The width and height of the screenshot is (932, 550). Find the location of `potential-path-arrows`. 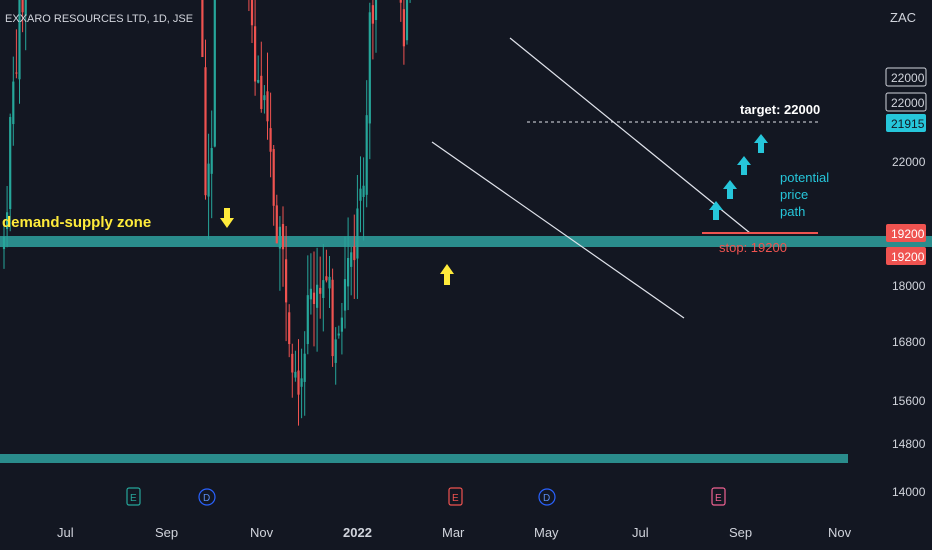

potential-path-arrows is located at coordinates (738, 177).